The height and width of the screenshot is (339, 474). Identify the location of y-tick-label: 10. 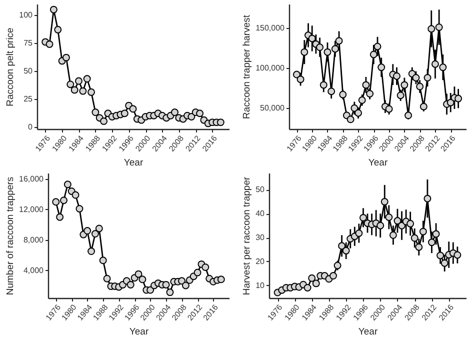
(261, 285).